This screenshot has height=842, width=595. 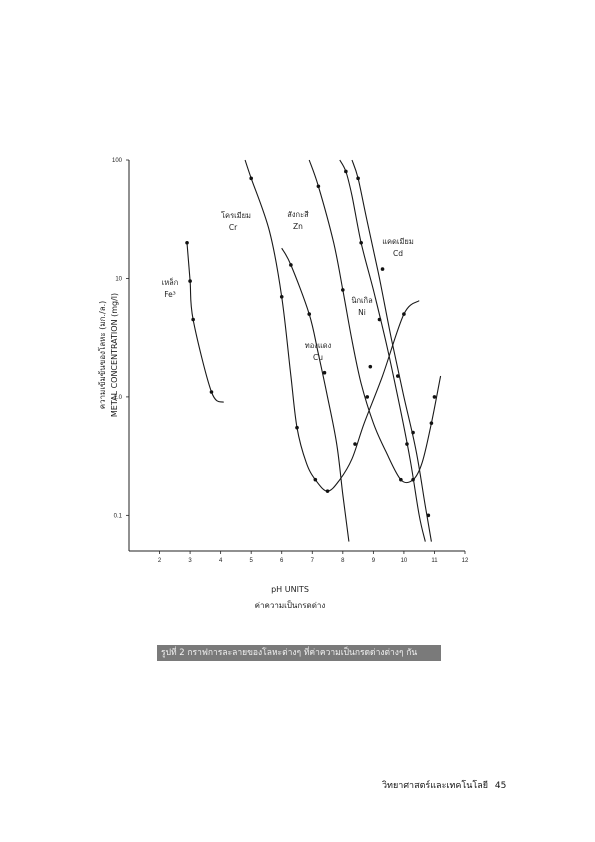 I want to click on x-tick-label: 11, so click(x=434, y=561).